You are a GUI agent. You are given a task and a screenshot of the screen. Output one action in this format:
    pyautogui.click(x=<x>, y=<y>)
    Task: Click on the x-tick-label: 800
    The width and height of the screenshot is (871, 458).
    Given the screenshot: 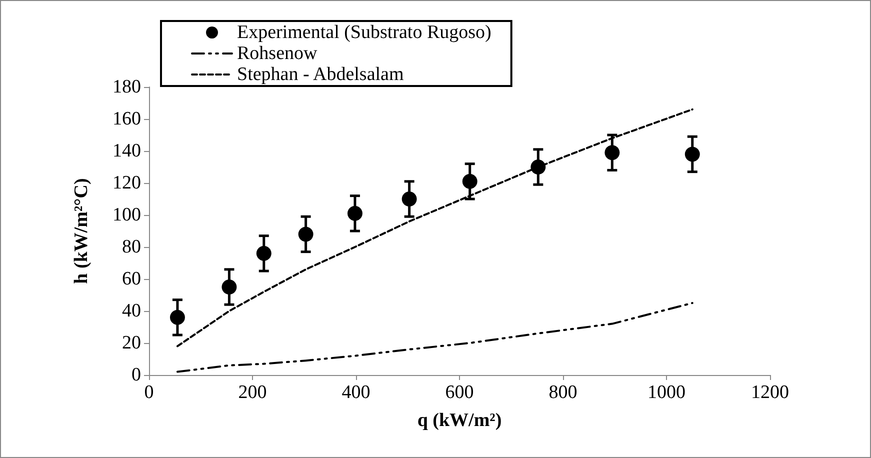 What is the action you would take?
    pyautogui.click(x=563, y=392)
    